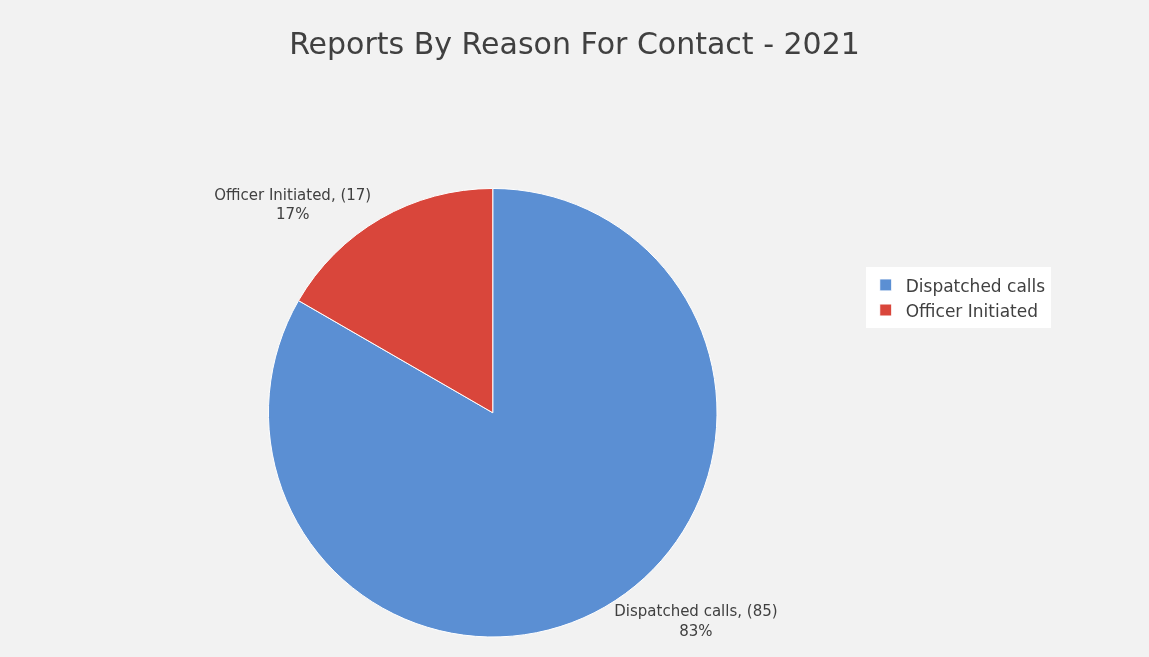  What do you see at coordinates (293, 204) in the screenshot?
I see `data-label: Officer Initiated, (17) 17%` at bounding box center [293, 204].